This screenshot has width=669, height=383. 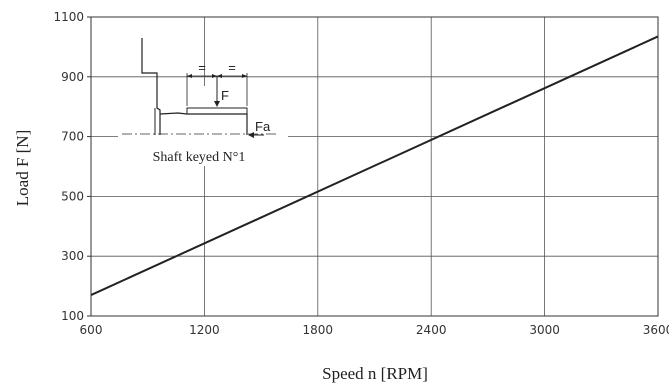 I want to click on axial-force-arrowhead, so click(x=251, y=135).